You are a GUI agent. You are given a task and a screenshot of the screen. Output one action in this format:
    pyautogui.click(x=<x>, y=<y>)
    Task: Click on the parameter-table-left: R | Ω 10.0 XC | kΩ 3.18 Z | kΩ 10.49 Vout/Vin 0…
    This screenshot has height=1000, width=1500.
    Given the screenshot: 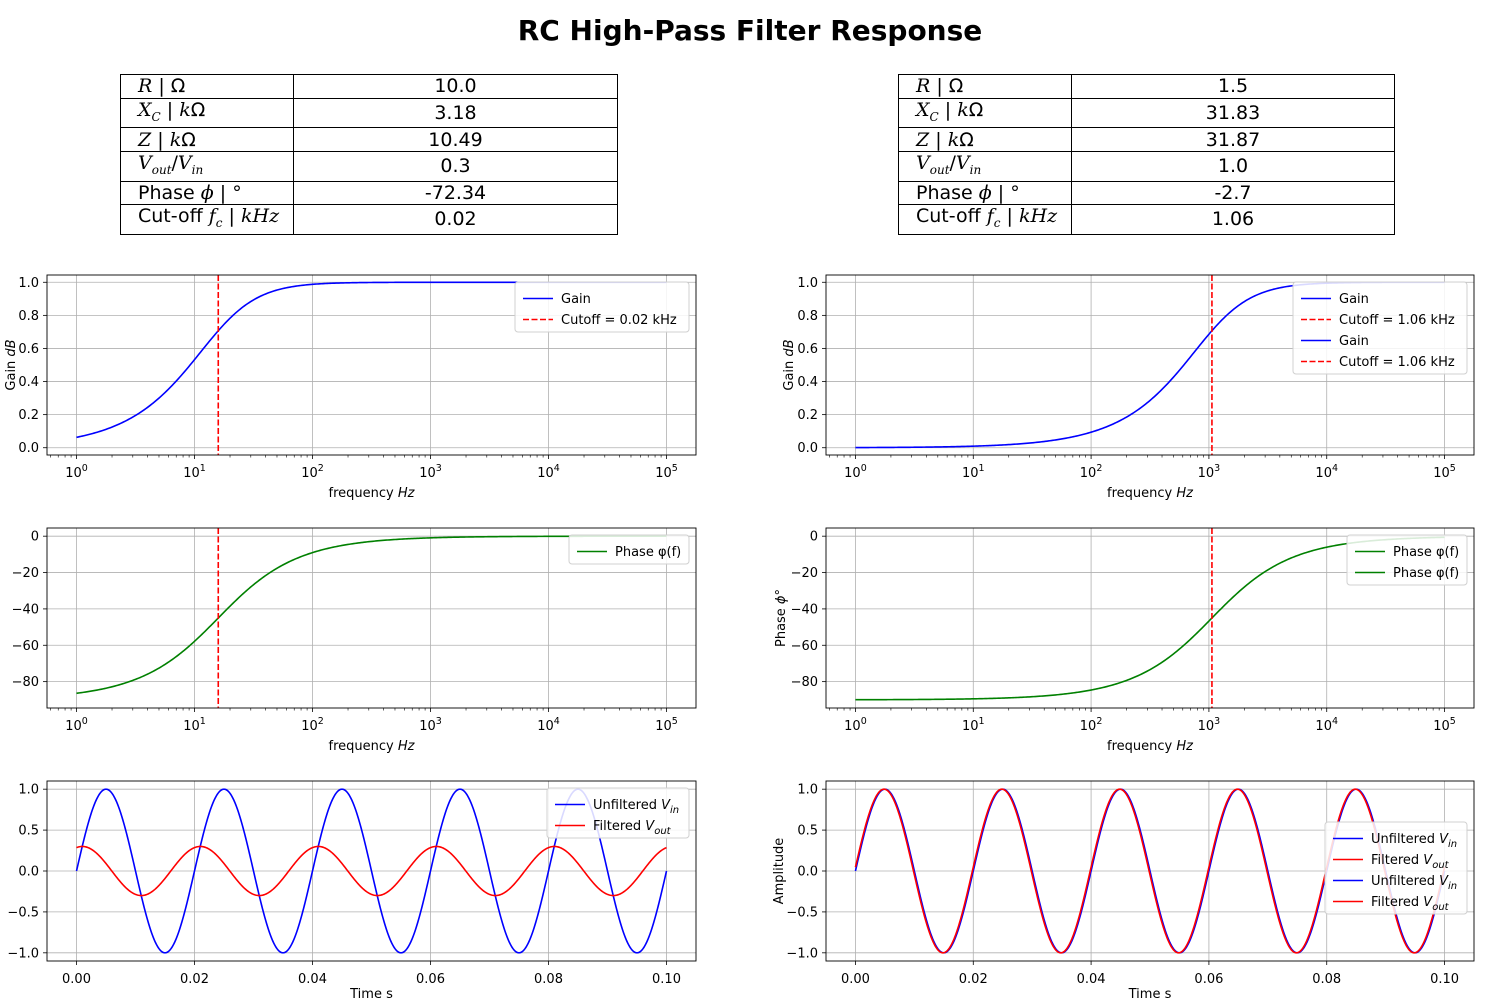 What is the action you would take?
    pyautogui.click(x=369, y=154)
    